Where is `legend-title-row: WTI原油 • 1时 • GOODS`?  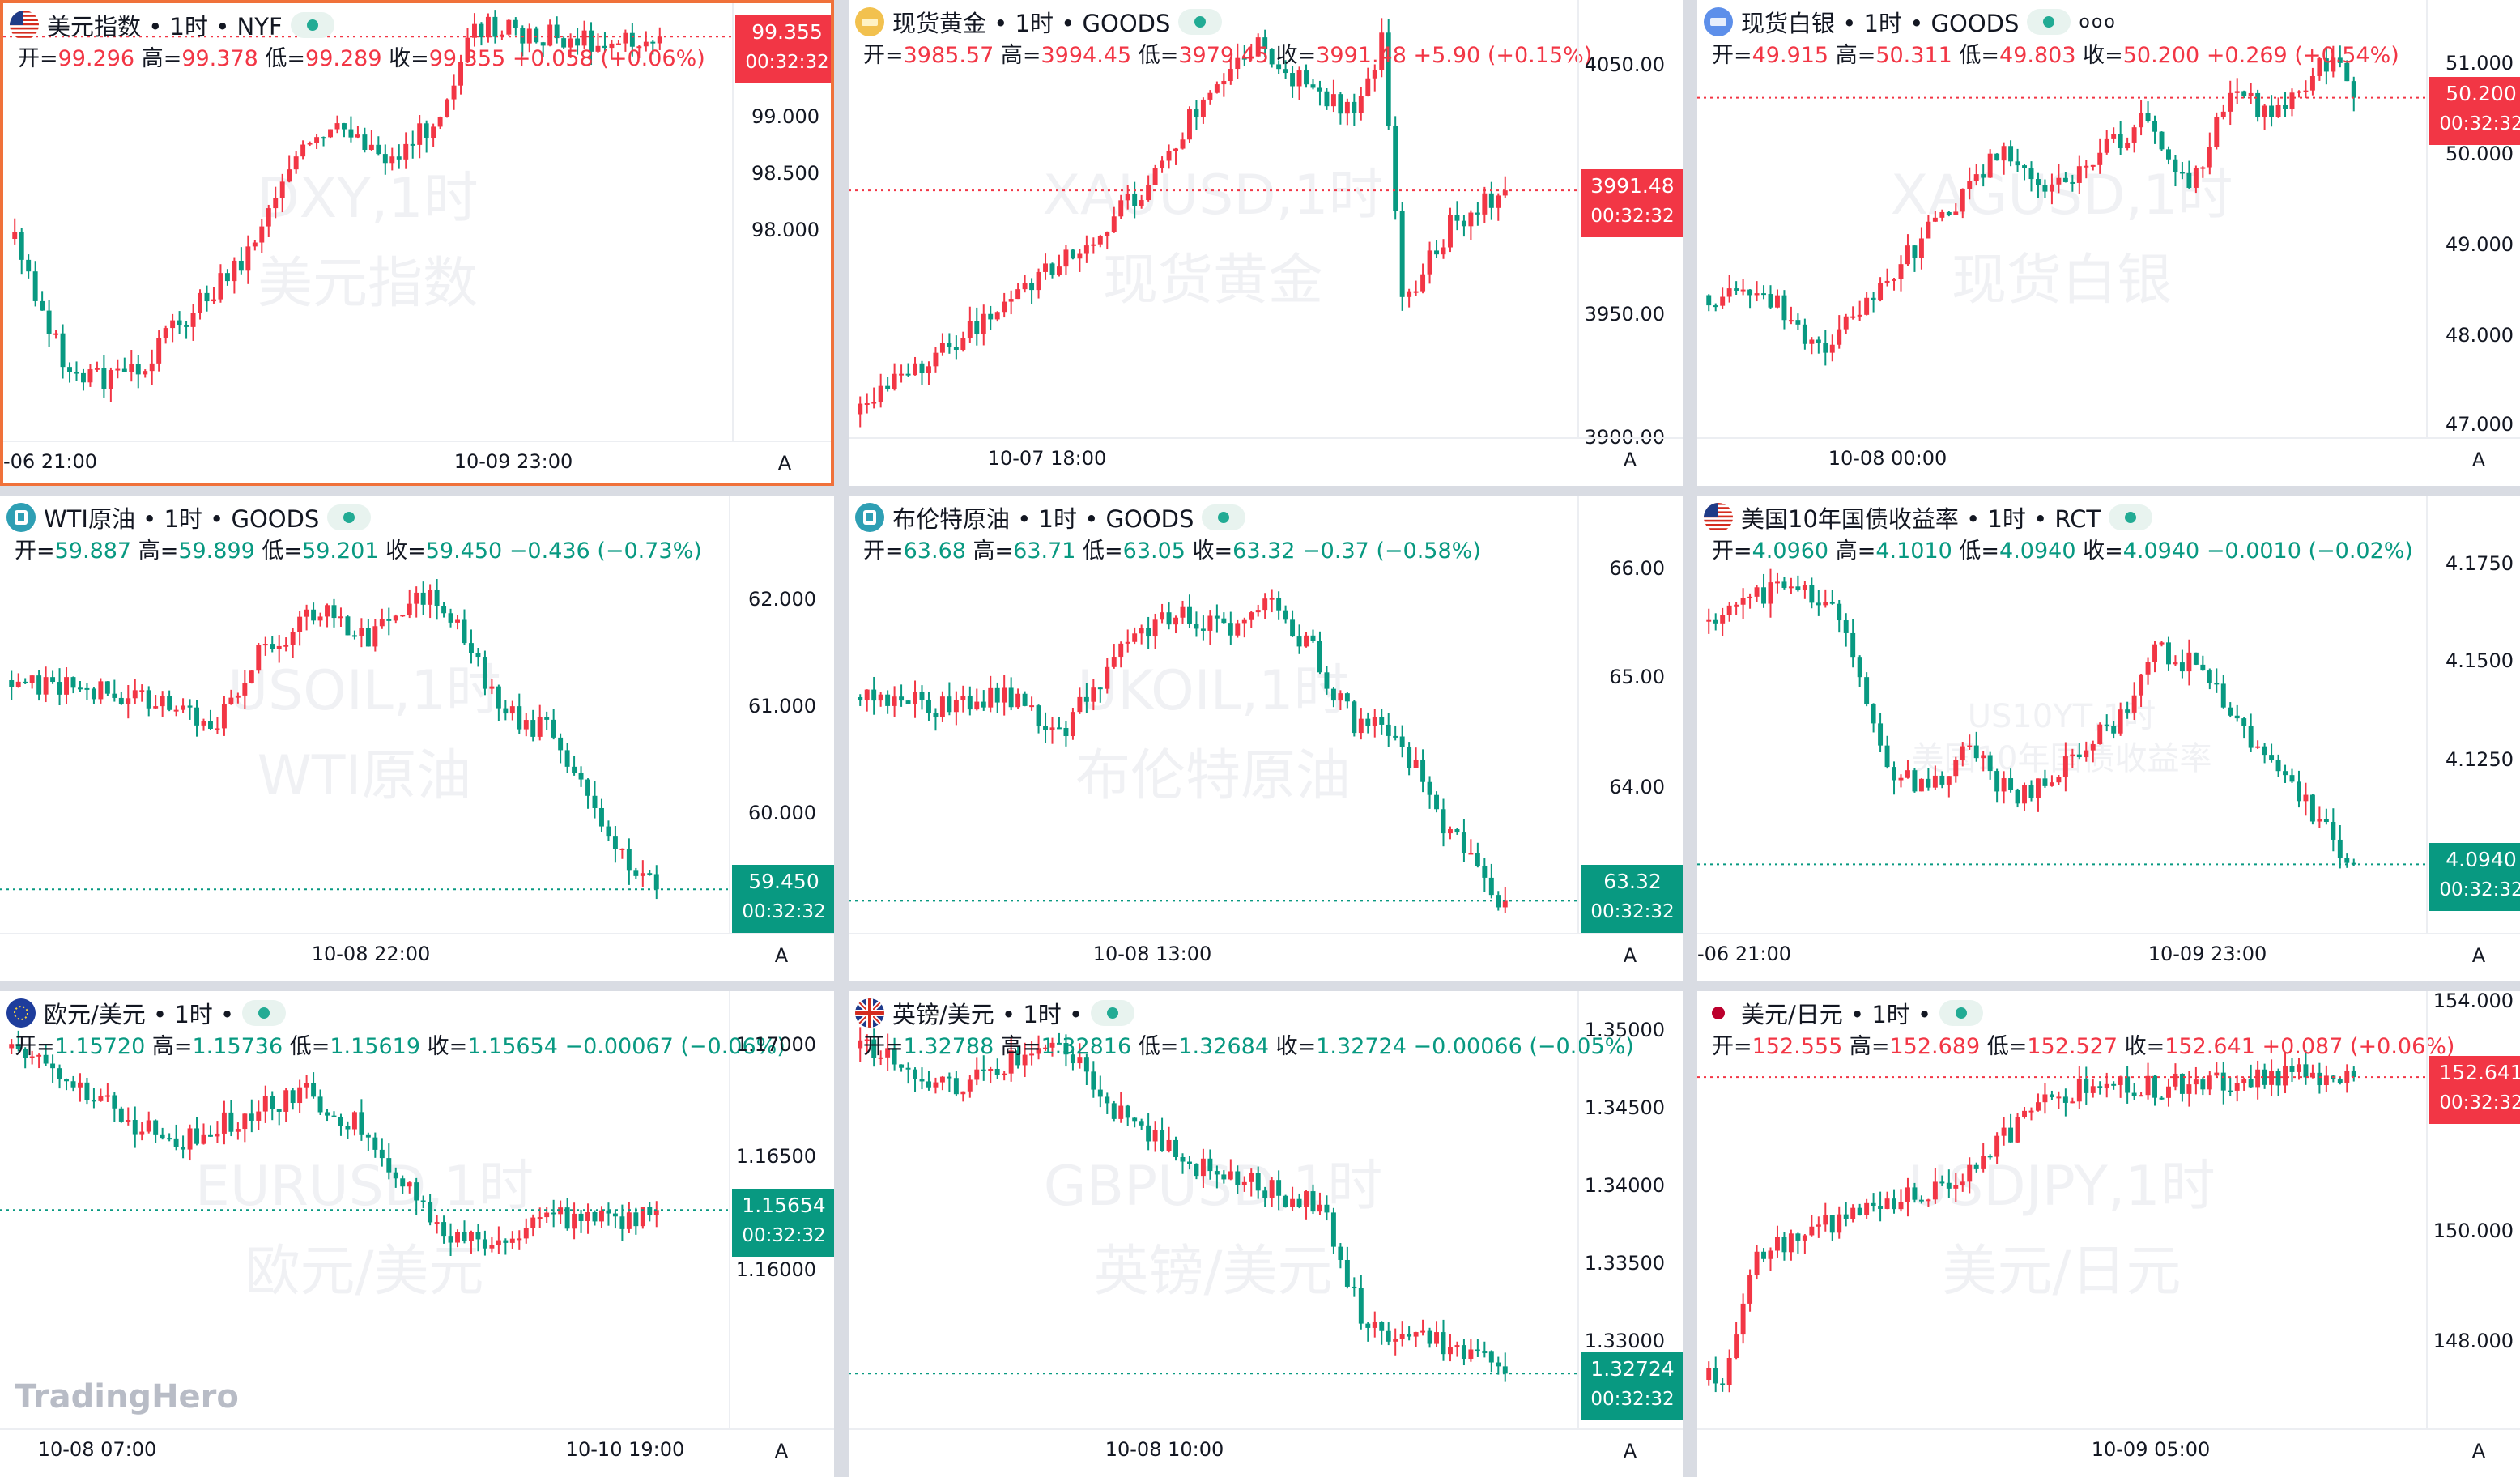 legend-title-row: WTI原油 • 1时 • GOODS is located at coordinates (189, 517).